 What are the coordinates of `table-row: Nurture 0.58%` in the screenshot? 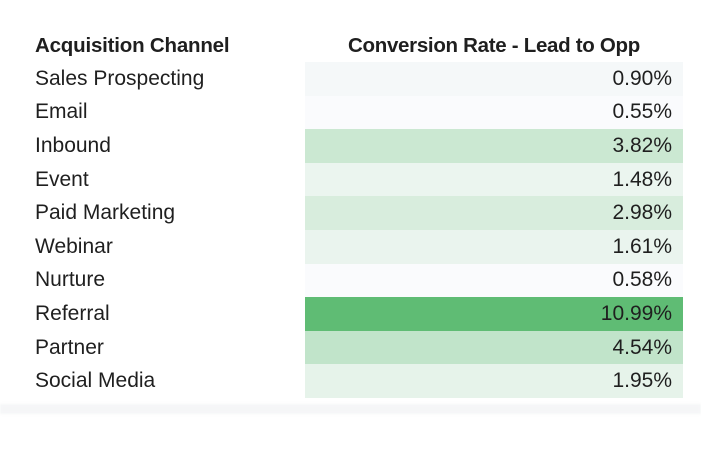 It's located at (359, 280).